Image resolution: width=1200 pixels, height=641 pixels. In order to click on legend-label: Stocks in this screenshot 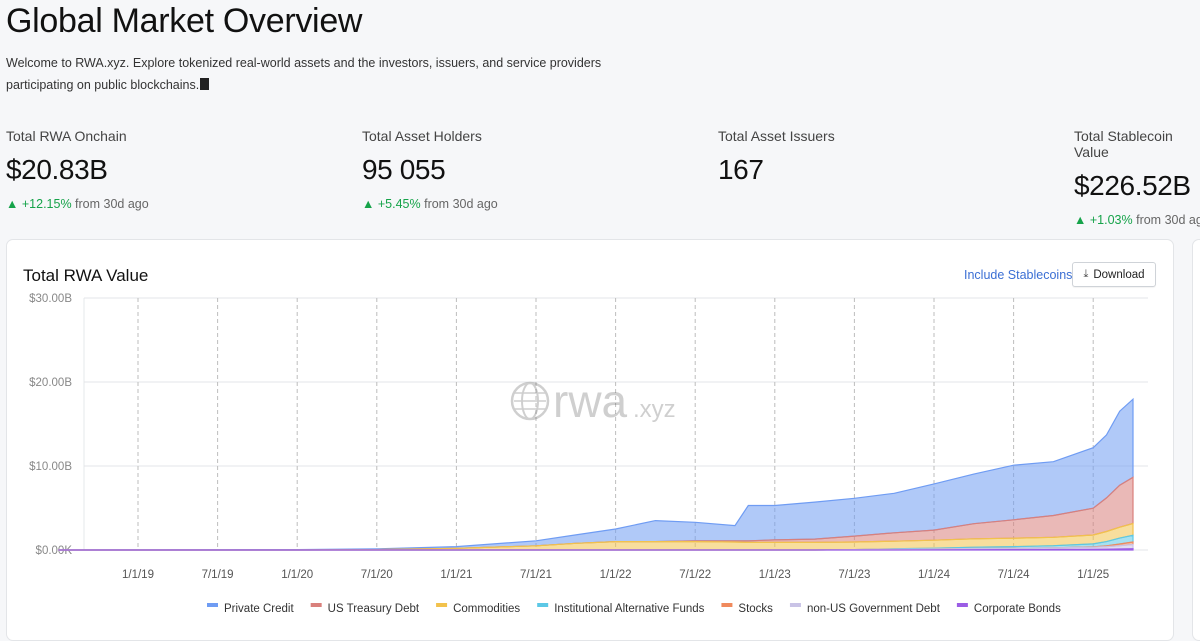, I will do `click(755, 609)`.